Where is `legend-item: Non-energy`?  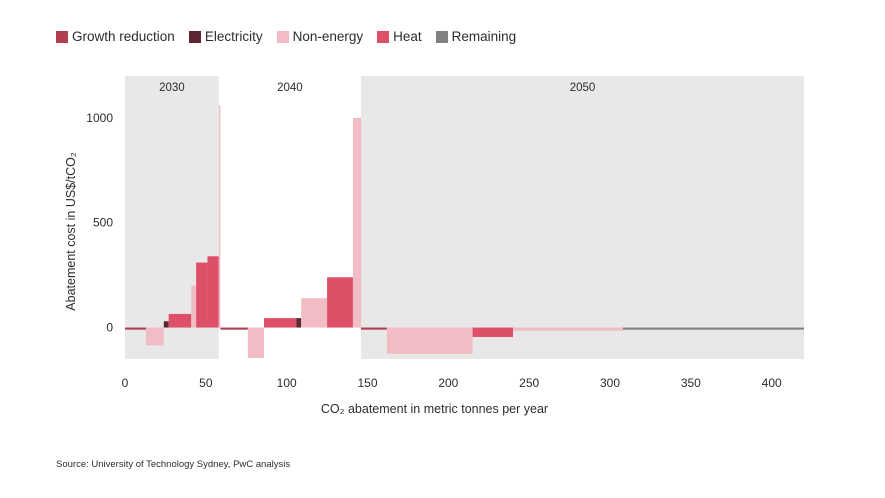 legend-item: Non-energy is located at coordinates (320, 36).